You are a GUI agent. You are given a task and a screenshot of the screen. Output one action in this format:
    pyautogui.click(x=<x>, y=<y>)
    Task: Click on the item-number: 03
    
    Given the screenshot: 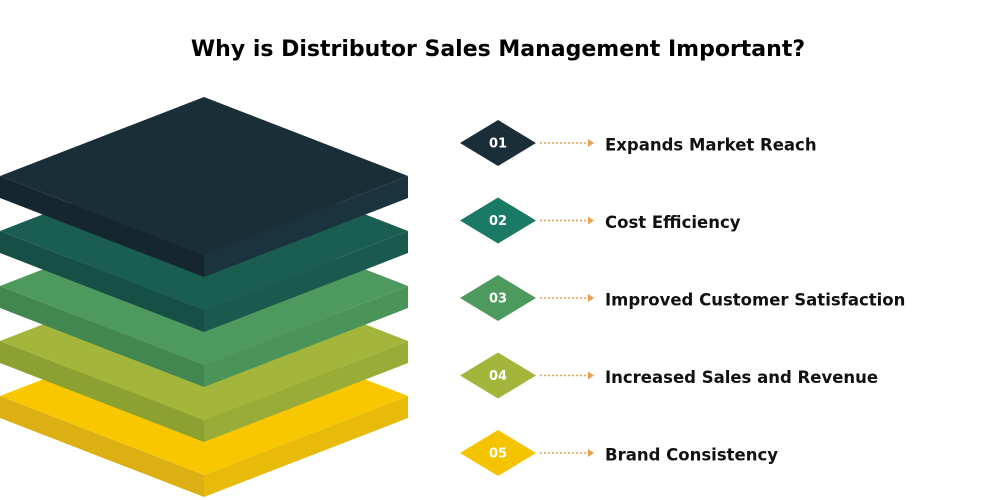 What is the action you would take?
    pyautogui.click(x=498, y=299)
    